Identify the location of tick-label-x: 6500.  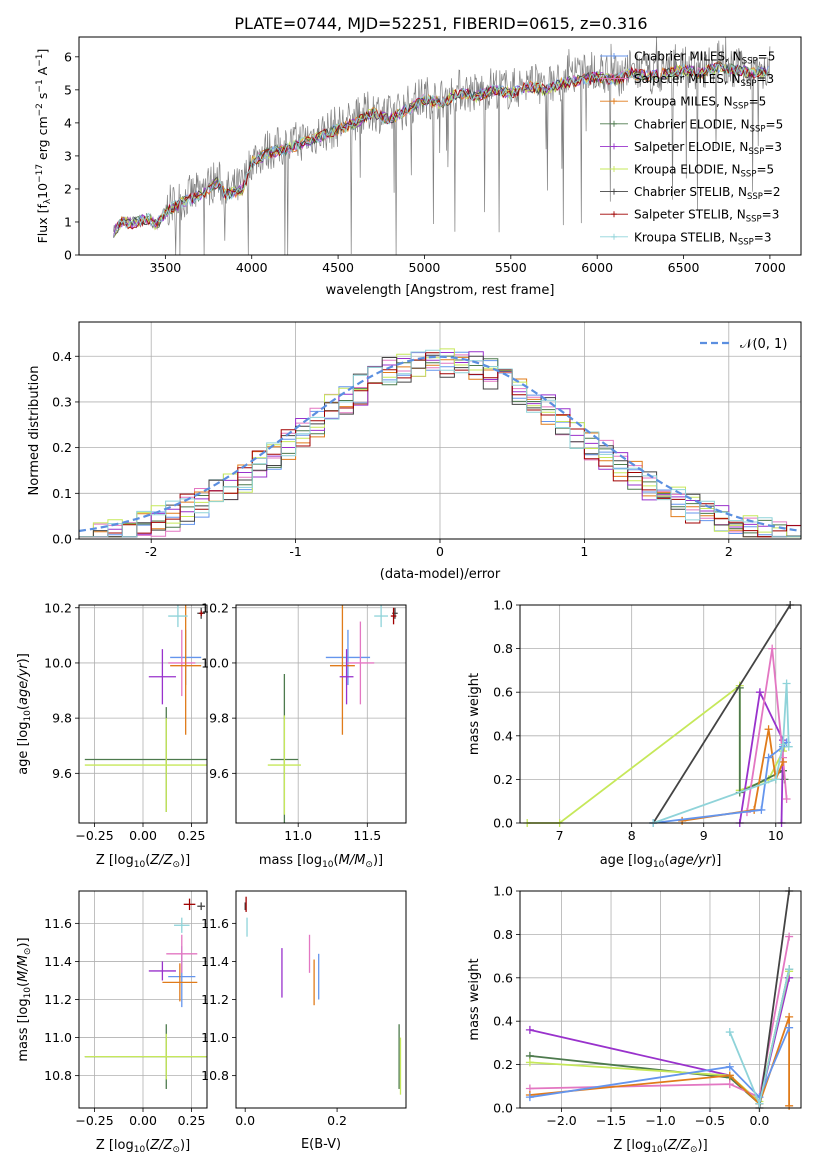
(684, 267).